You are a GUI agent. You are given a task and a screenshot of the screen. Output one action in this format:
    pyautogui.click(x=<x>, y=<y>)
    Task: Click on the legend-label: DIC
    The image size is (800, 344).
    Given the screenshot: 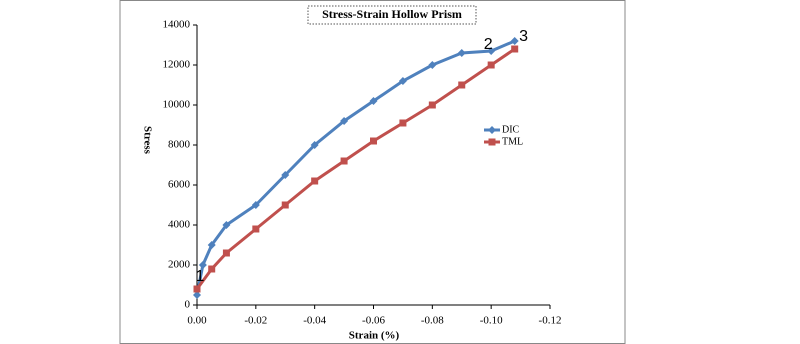 What is the action you would take?
    pyautogui.click(x=511, y=129)
    